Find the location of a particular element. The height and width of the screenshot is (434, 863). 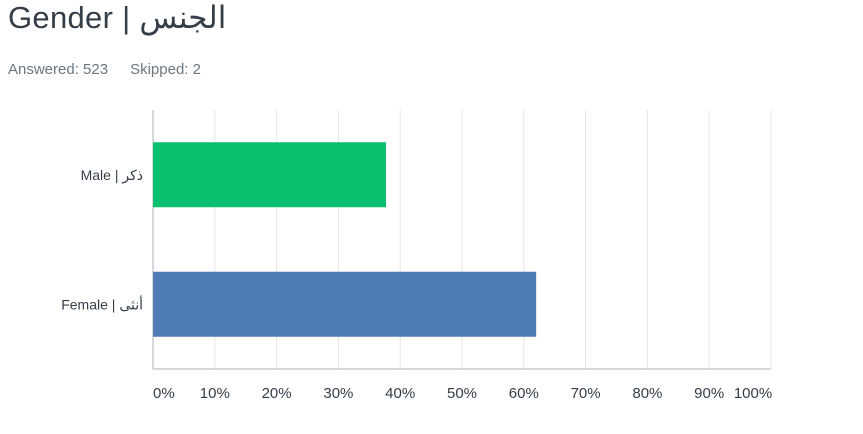

x-tick-label: 100% is located at coordinates (753, 393).